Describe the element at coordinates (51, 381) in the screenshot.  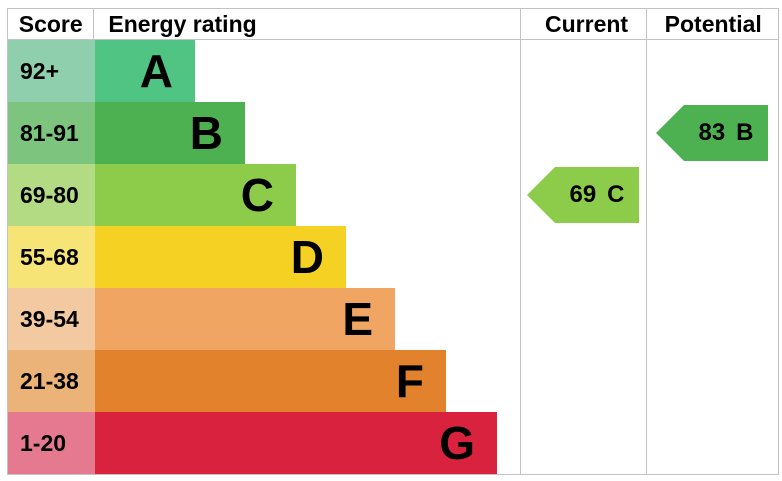
I see `score-range-f: 21-38` at that location.